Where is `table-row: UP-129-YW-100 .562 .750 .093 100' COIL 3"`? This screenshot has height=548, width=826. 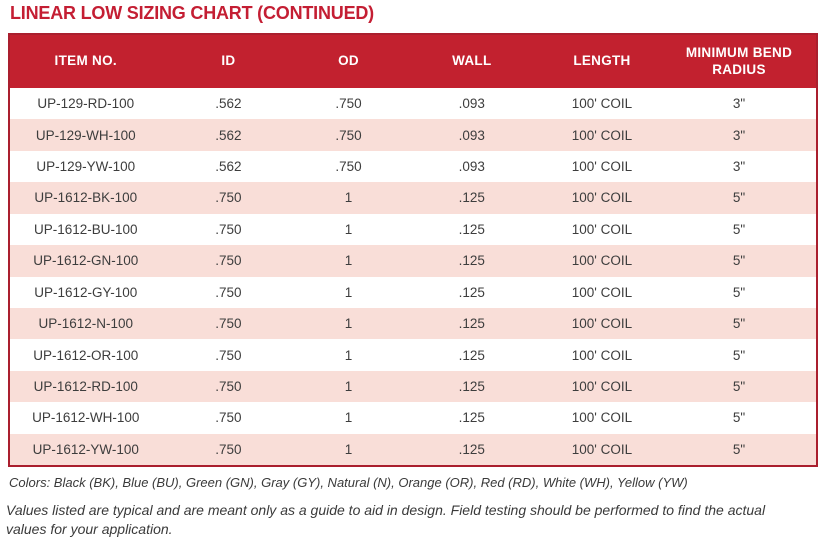
table-row: UP-129-YW-100 .562 .750 .093 100' COIL 3" is located at coordinates (413, 166).